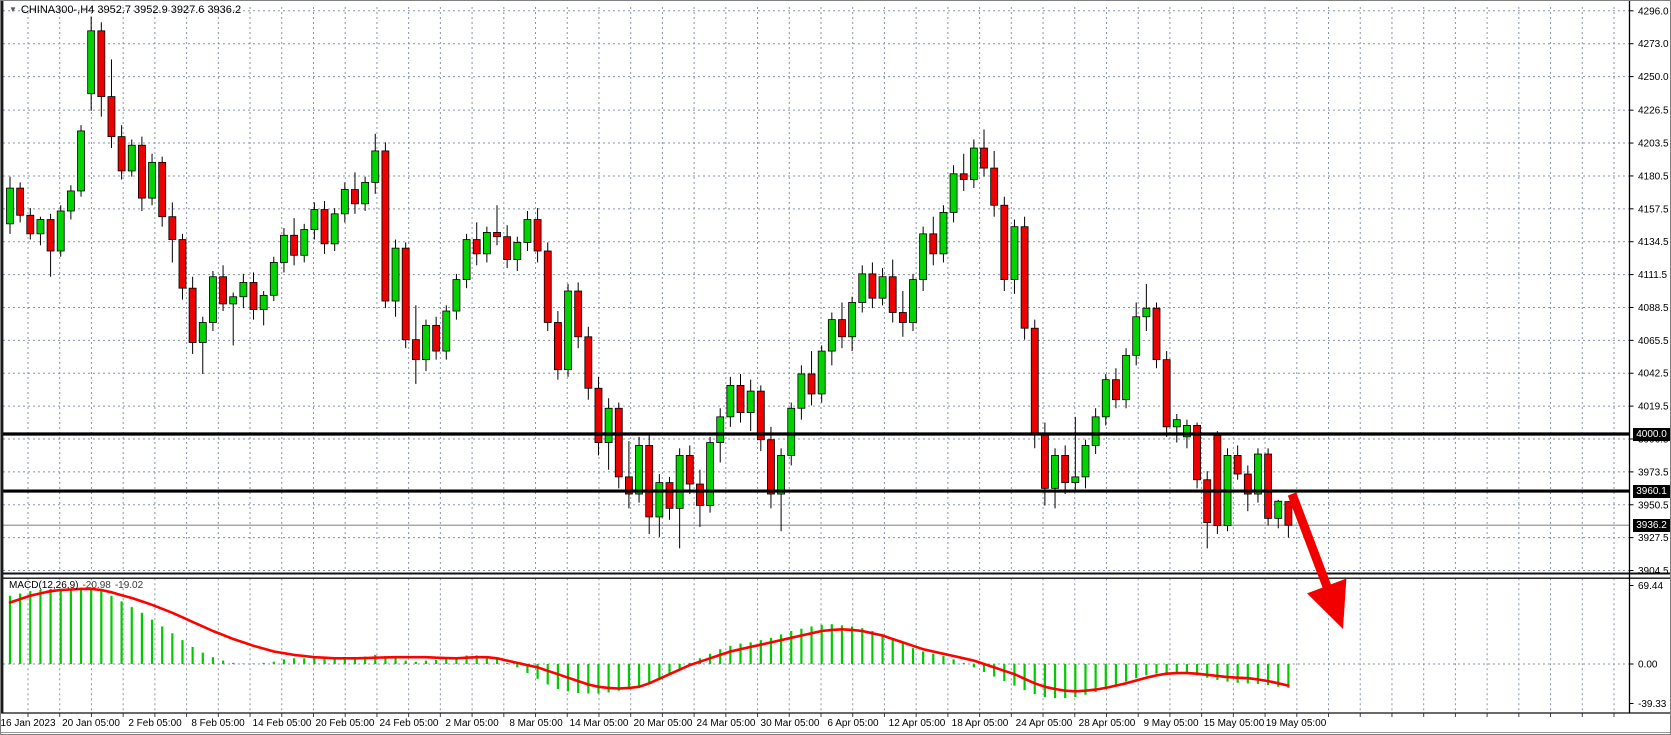 This screenshot has height=735, width=1671. What do you see at coordinates (1653, 176) in the screenshot?
I see `price-axis-label: 4180.5` at bounding box center [1653, 176].